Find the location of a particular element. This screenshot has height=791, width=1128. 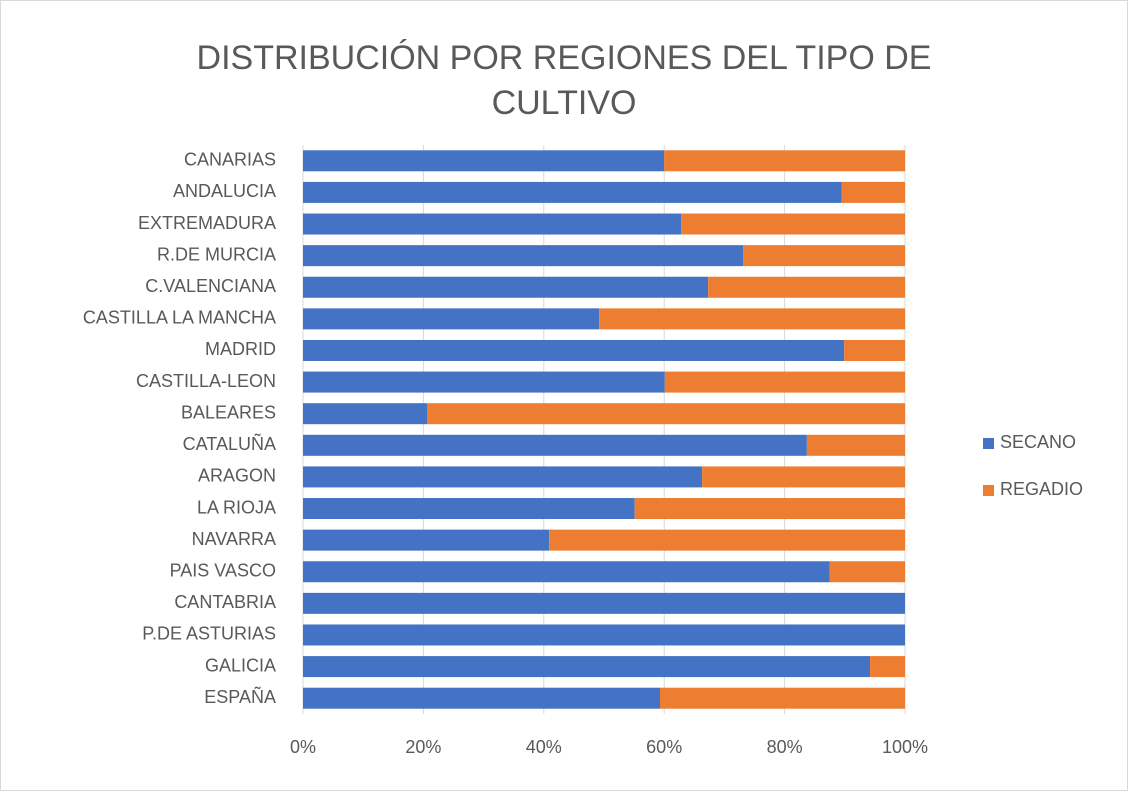

y-tick-label: CATALUÑA is located at coordinates (229, 443).